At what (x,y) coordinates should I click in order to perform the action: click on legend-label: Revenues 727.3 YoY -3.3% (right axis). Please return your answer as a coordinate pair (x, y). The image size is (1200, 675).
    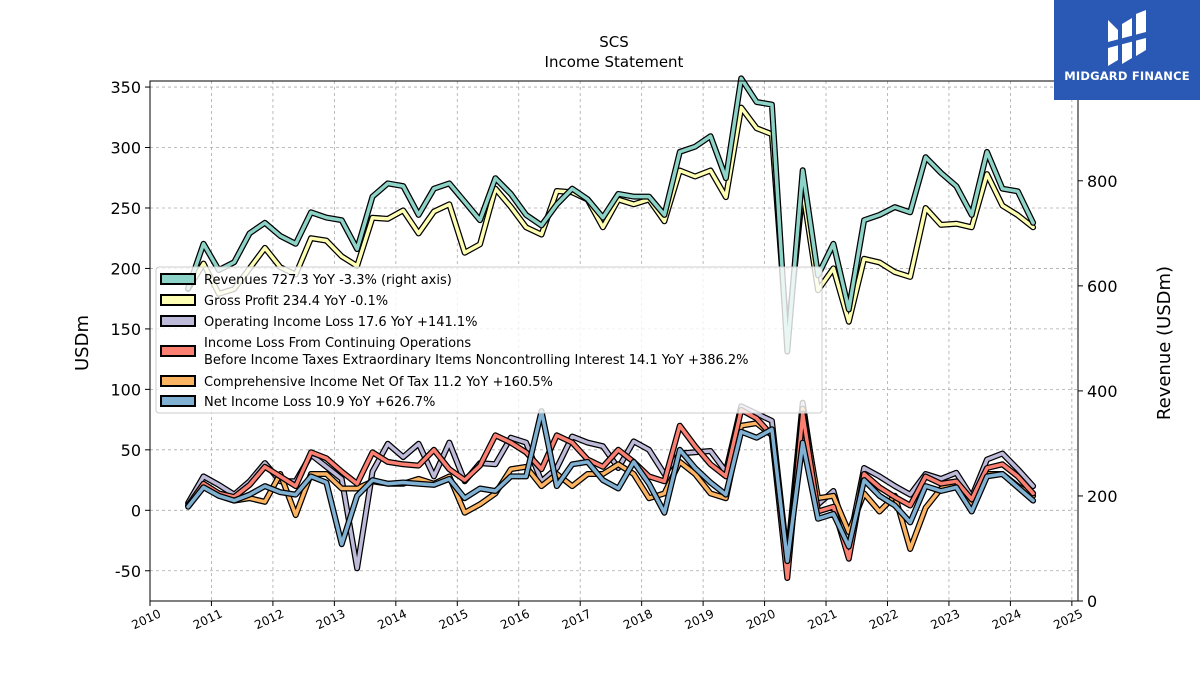
    Looking at the image, I should click on (328, 280).